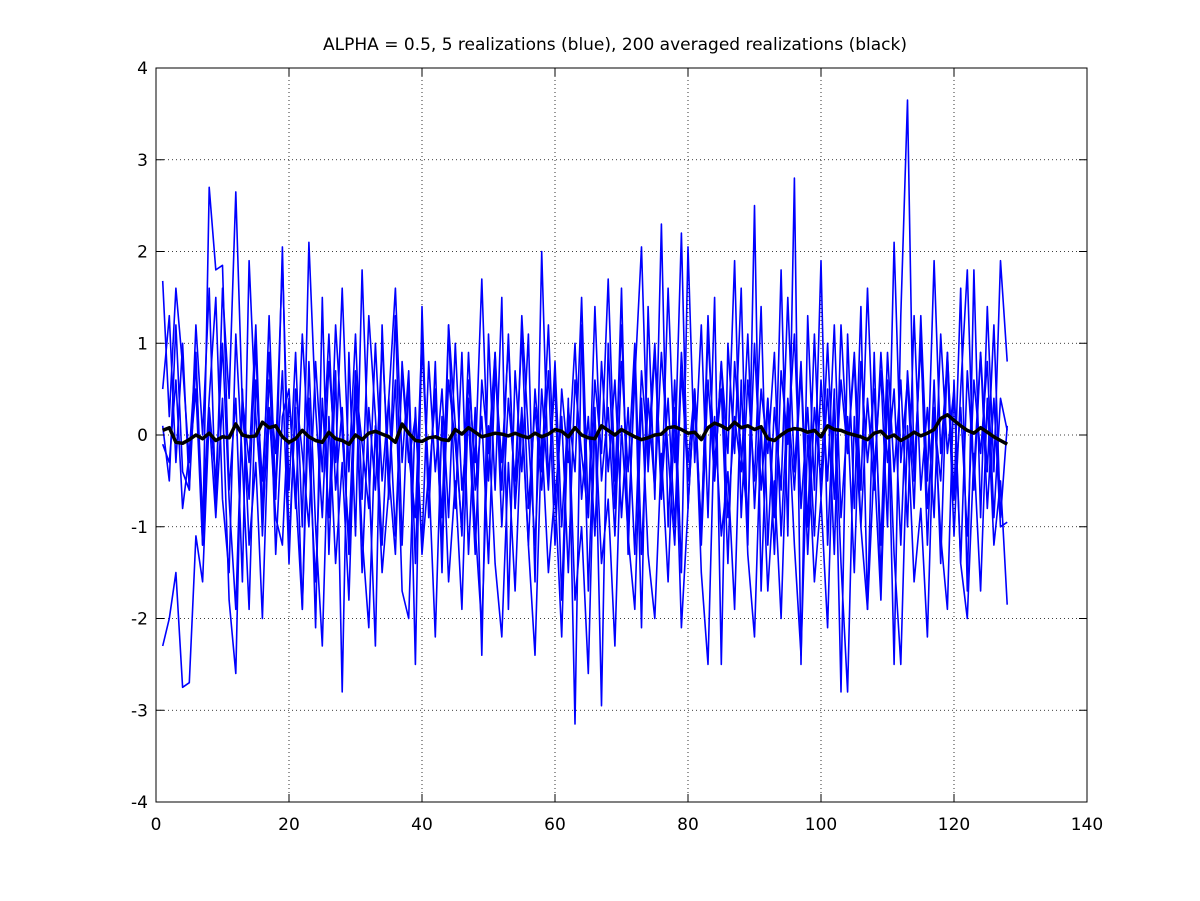 This screenshot has width=1200, height=901. What do you see at coordinates (289, 825) in the screenshot?
I see `x-tick-label: 20` at bounding box center [289, 825].